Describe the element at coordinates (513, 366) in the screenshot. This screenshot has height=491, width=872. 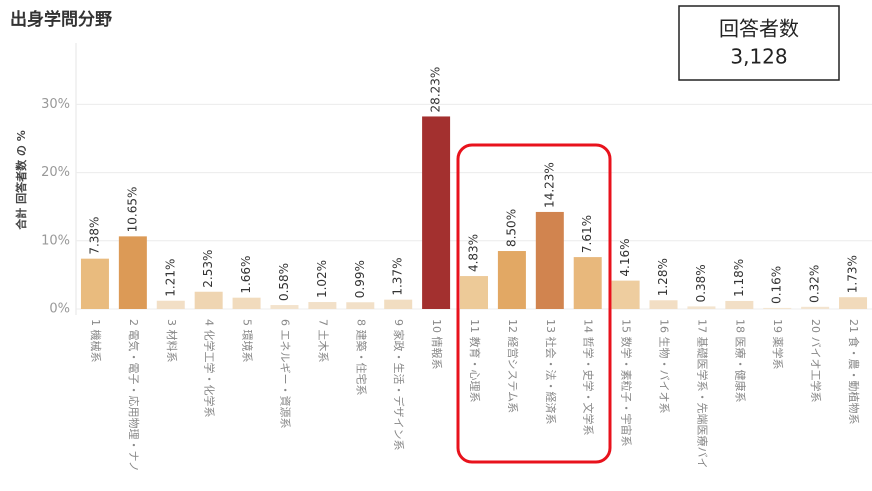
I see `x-tick-label: 12 経営システム系` at that location.